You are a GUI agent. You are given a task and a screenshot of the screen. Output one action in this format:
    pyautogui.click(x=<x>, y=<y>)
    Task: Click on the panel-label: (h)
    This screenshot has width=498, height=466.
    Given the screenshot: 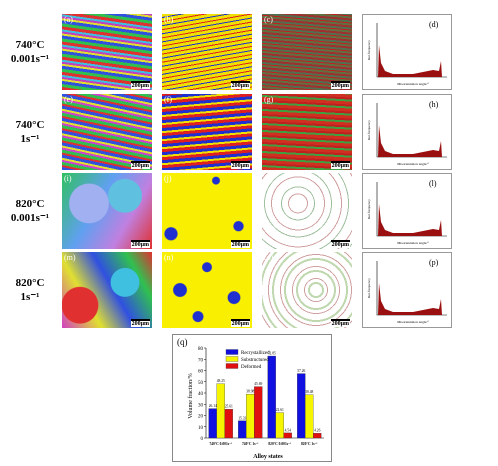 What is the action you would take?
    pyautogui.click(x=434, y=104)
    